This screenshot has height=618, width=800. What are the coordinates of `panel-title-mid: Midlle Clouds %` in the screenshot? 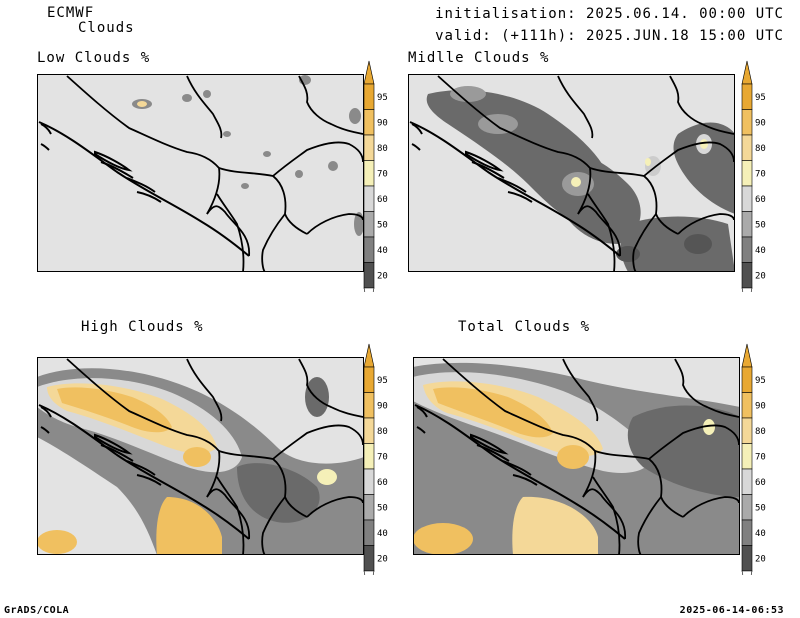 It's located at (479, 58).